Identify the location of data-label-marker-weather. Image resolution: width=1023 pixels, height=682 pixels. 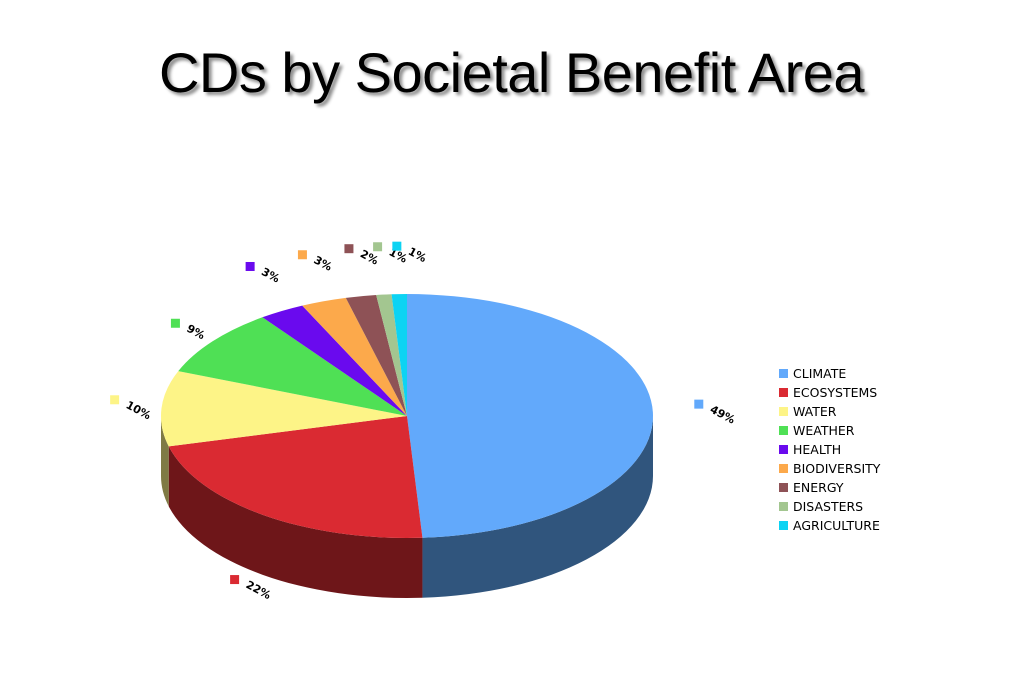
(175, 323).